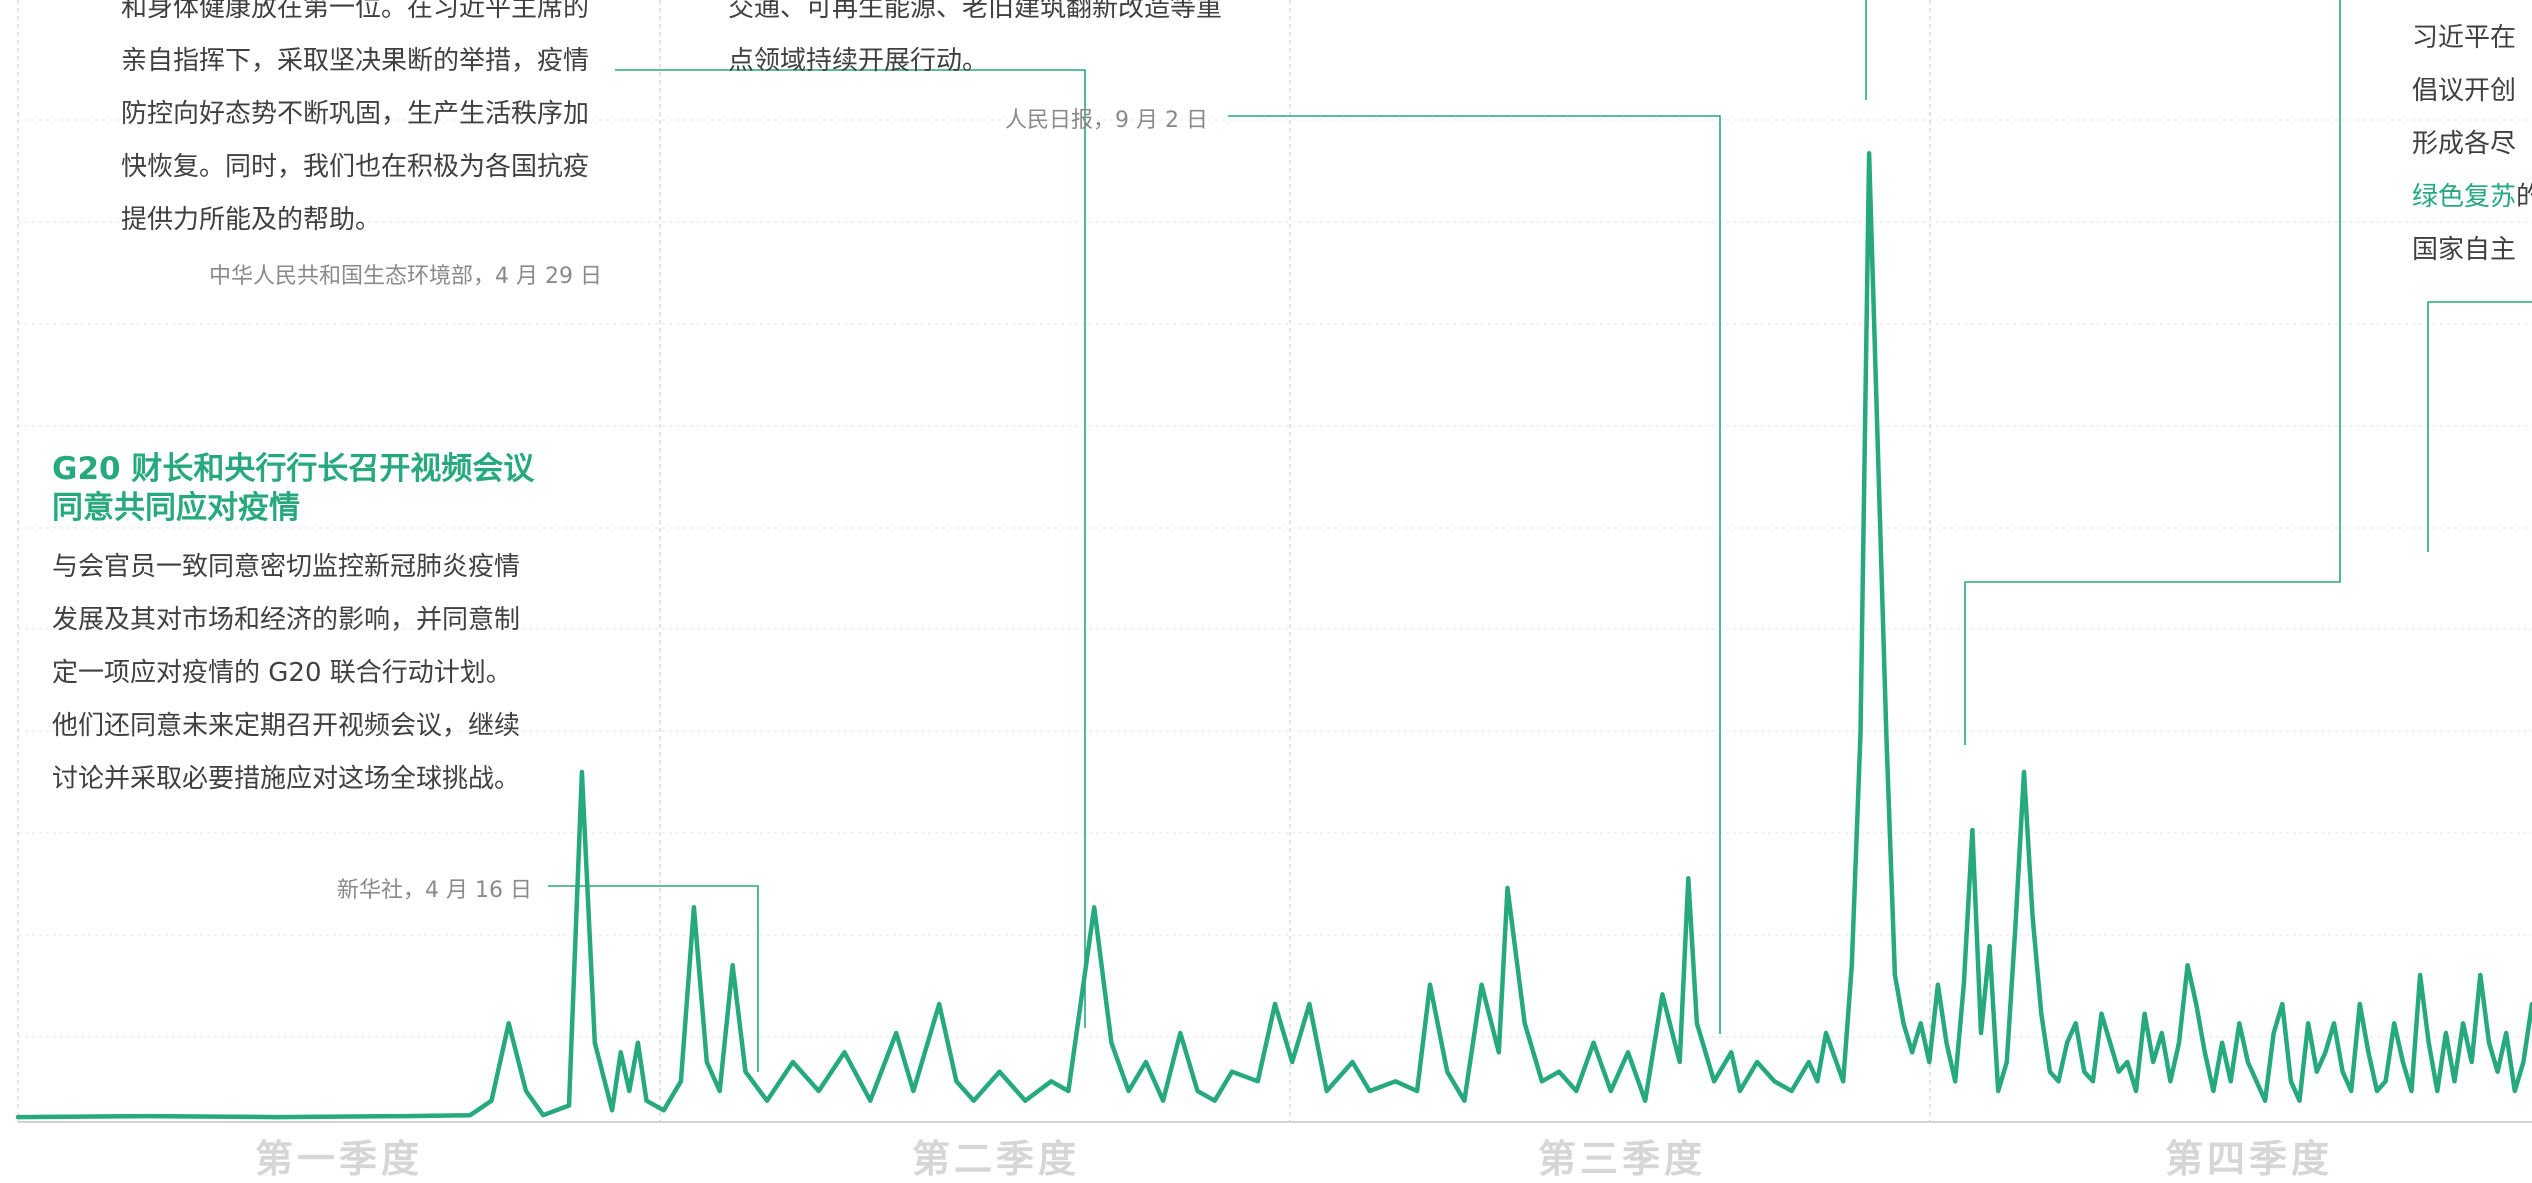  What do you see at coordinates (2479, 426) in the screenshot?
I see `leader-line-xi-initiative` at bounding box center [2479, 426].